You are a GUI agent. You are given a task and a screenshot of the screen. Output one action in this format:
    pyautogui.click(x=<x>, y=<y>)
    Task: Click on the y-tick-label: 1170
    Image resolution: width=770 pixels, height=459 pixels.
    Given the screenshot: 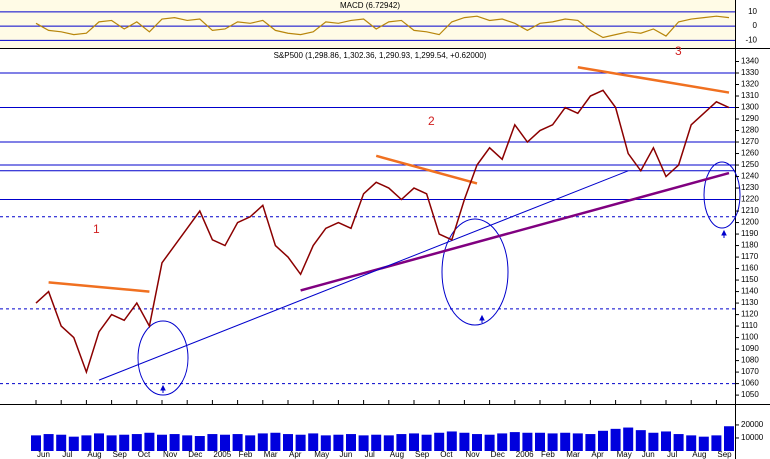 What is the action you would take?
    pyautogui.click(x=750, y=256)
    